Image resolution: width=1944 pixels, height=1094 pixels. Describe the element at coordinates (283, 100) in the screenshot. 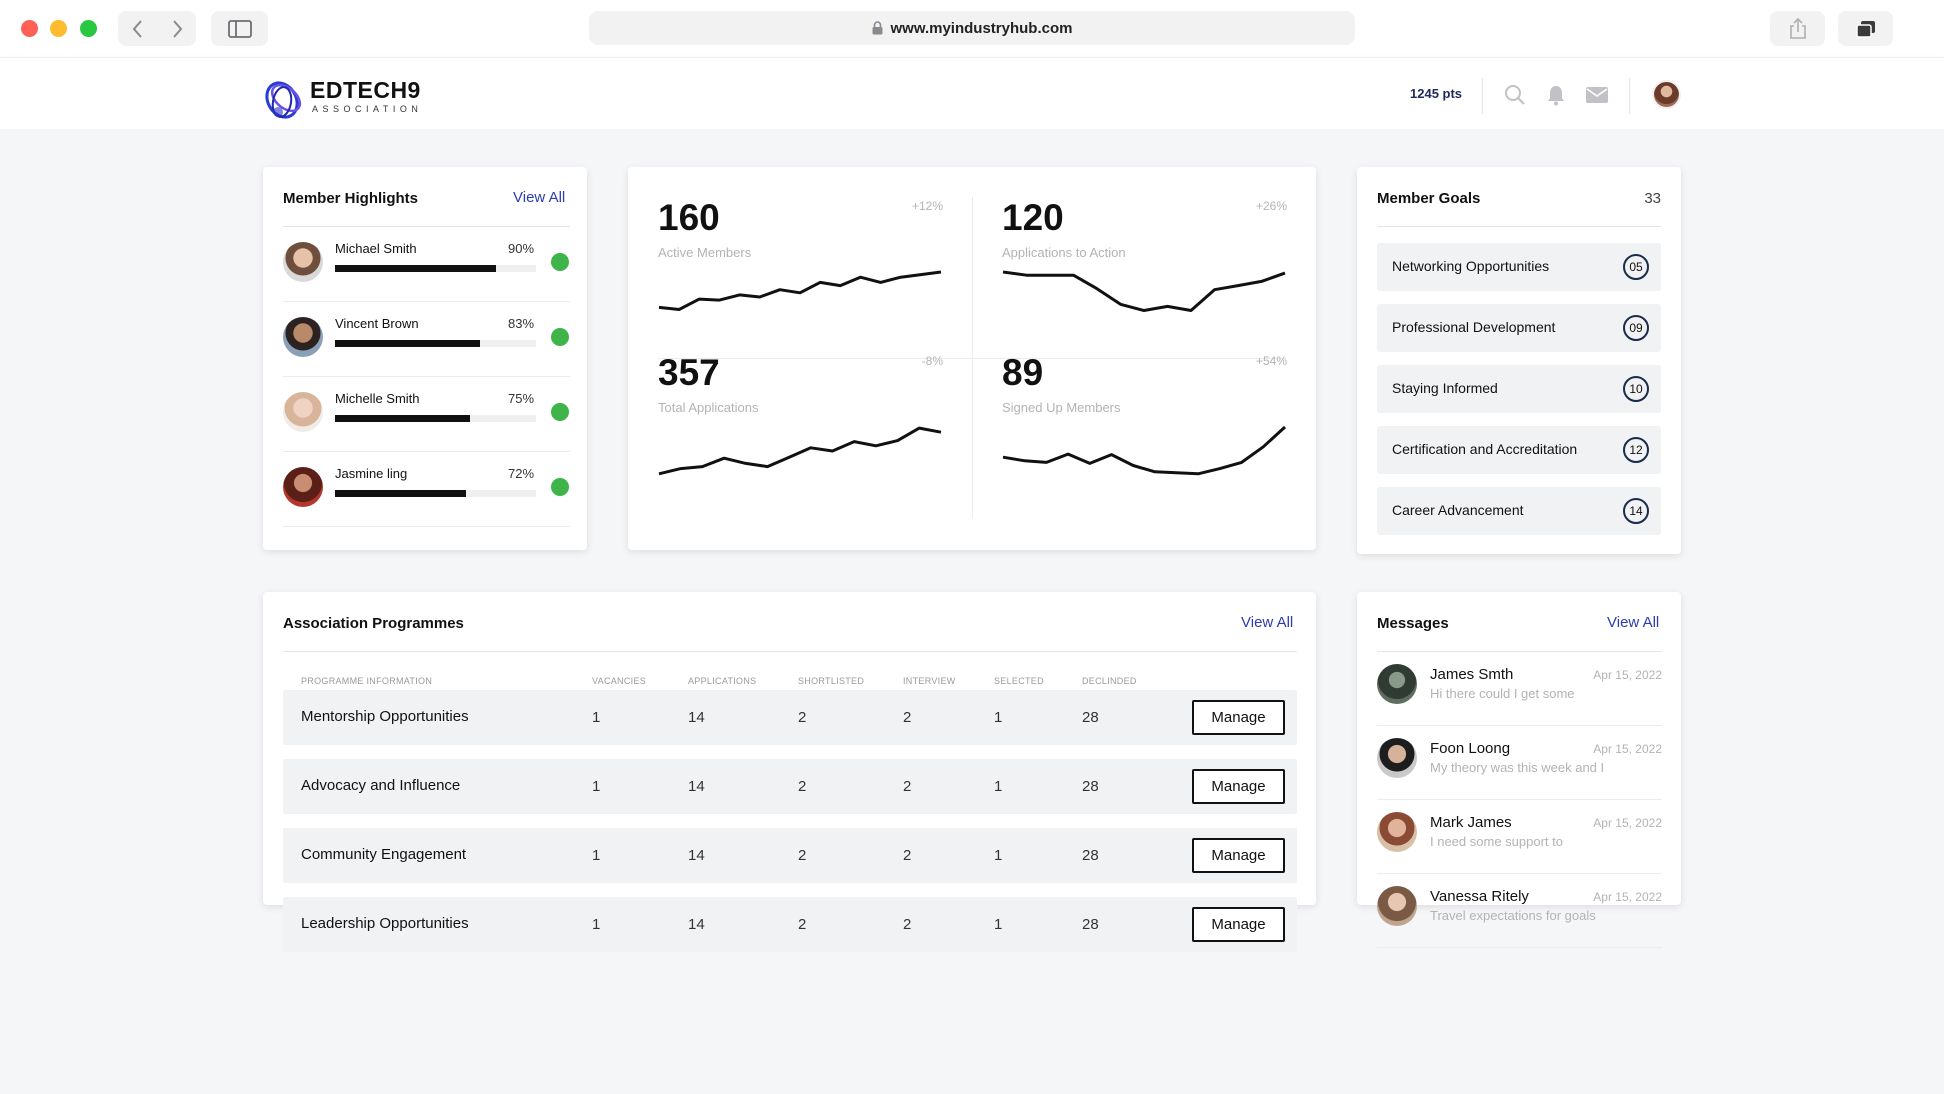

I see `logo-mark-icon` at that location.